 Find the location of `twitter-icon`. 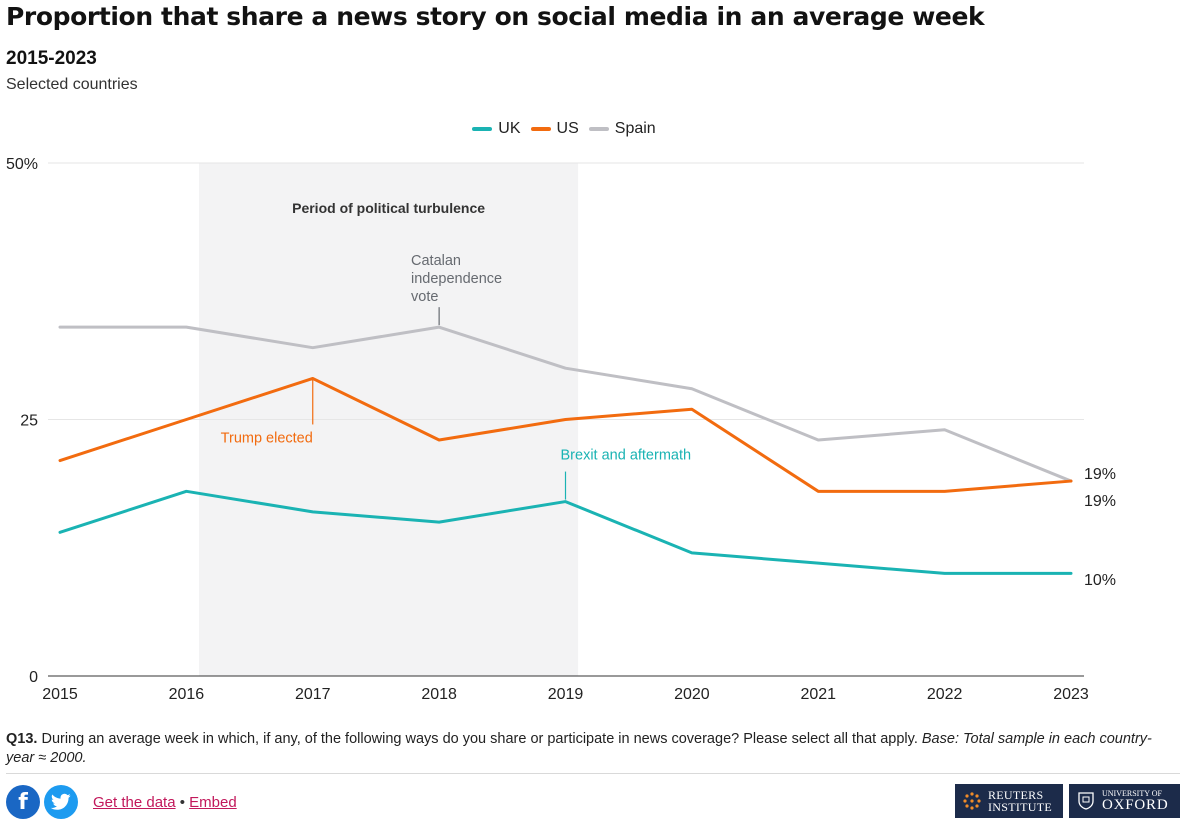

twitter-icon is located at coordinates (61, 801).